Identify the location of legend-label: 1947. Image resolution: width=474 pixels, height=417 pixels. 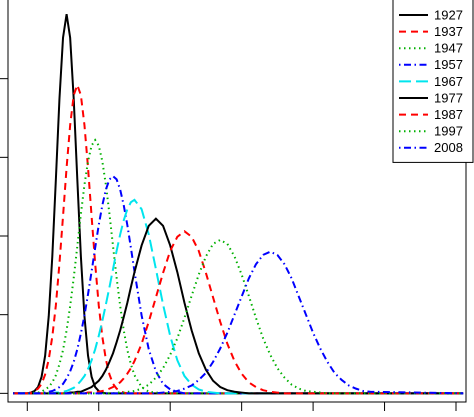
(448, 48).